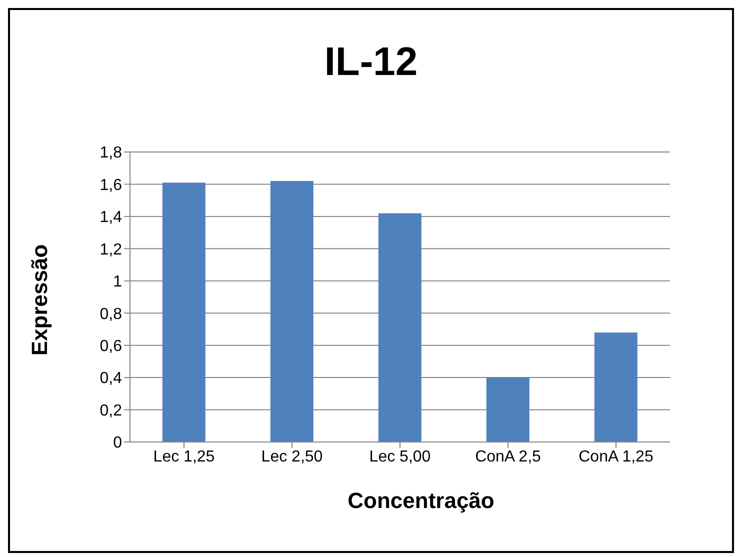 This screenshot has height=557, width=738. Describe the element at coordinates (111, 347) in the screenshot. I see `y-tick-label: 0,6` at that location.